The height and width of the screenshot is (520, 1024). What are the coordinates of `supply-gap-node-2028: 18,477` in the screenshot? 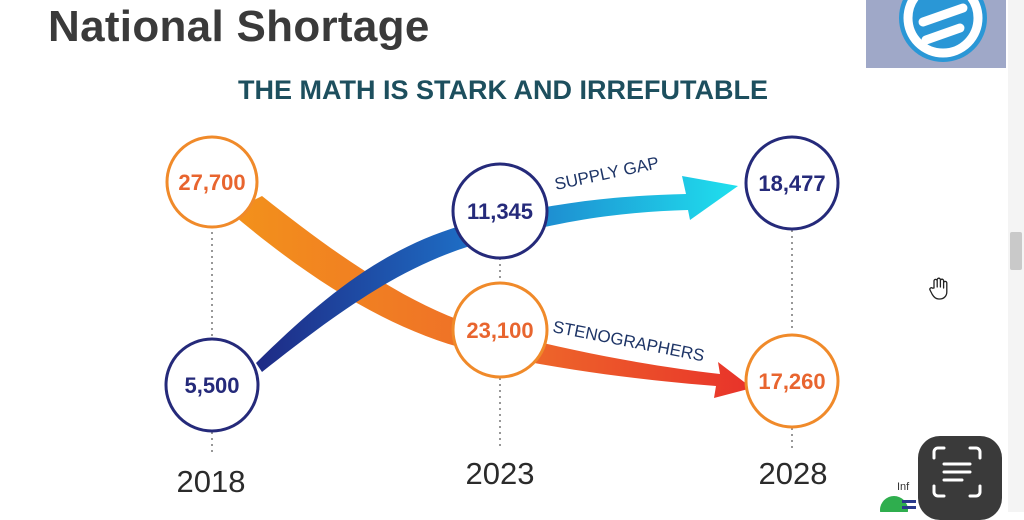 It's located at (792, 183).